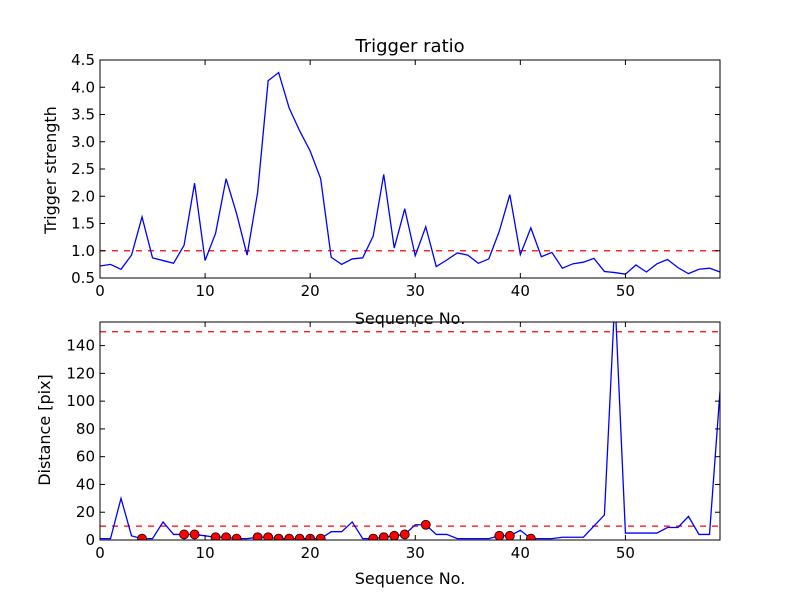 The image size is (800, 600). What do you see at coordinates (80, 373) in the screenshot?
I see `y-tick-label: 120` at bounding box center [80, 373].